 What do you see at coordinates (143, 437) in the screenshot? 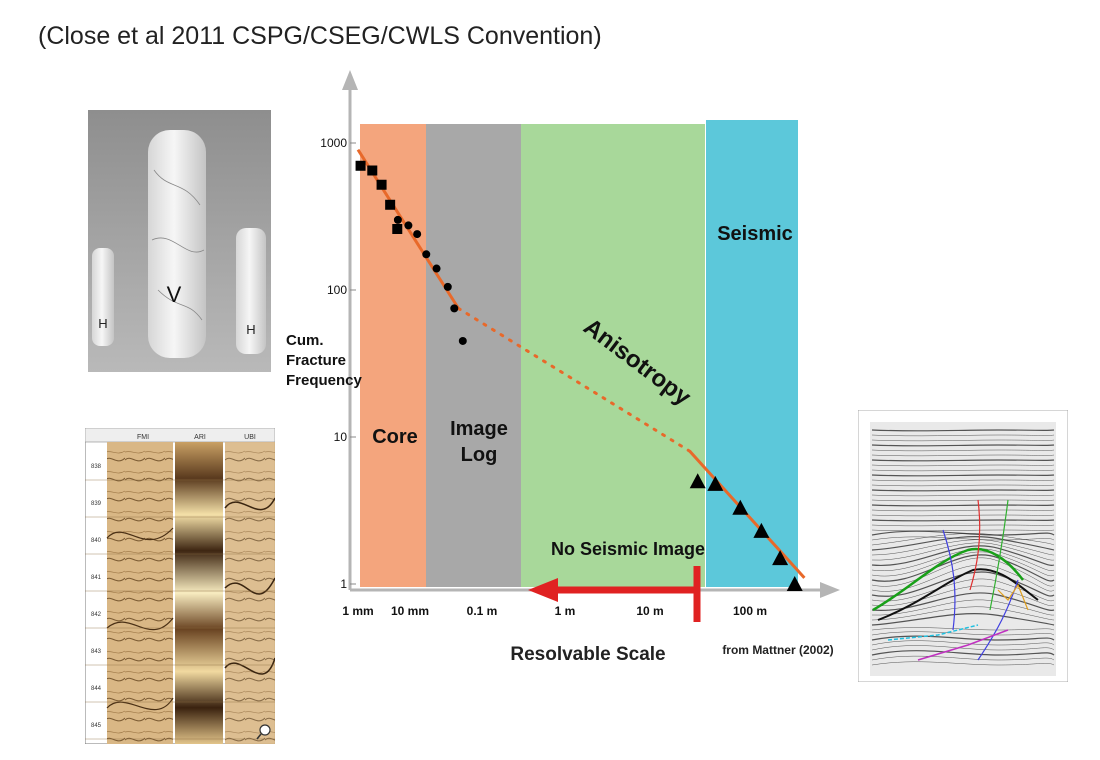
I see `log-col-fmi: FMI` at bounding box center [143, 437].